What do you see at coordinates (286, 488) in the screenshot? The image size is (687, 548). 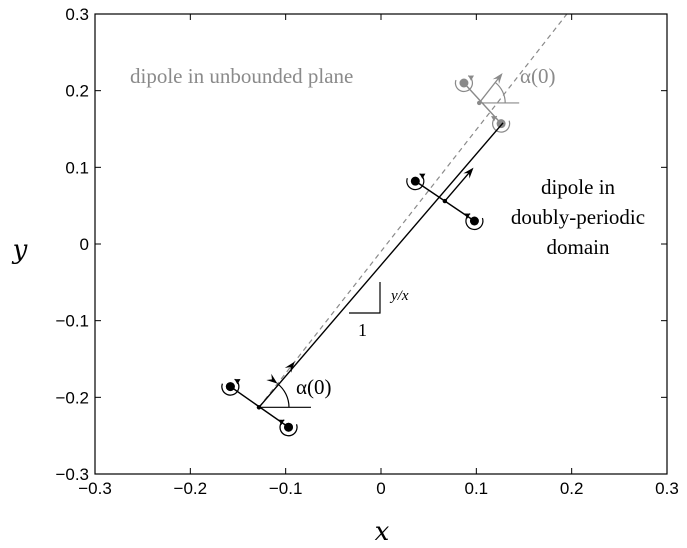 I see `x-tick-label: −0.1` at bounding box center [286, 488].